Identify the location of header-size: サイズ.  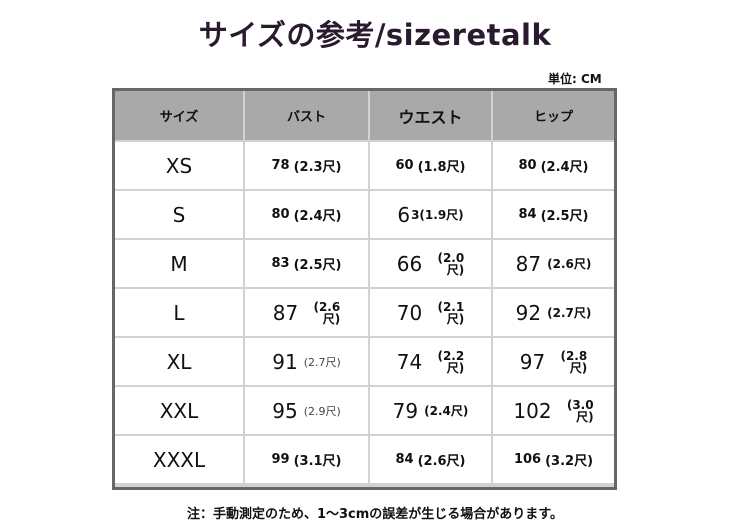
(179, 115).